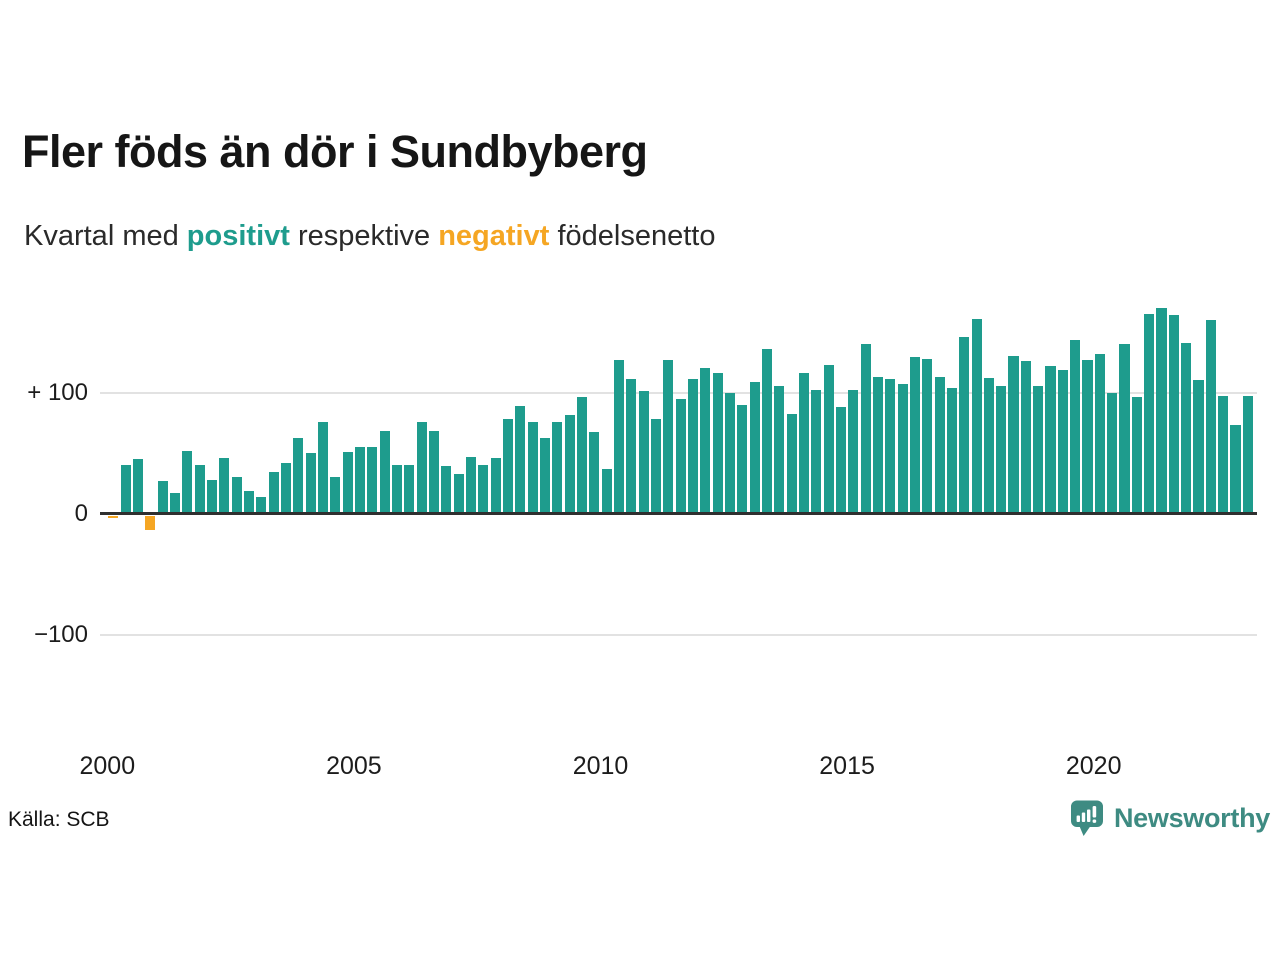  I want to click on bar-2016-Q3, so click(927, 436).